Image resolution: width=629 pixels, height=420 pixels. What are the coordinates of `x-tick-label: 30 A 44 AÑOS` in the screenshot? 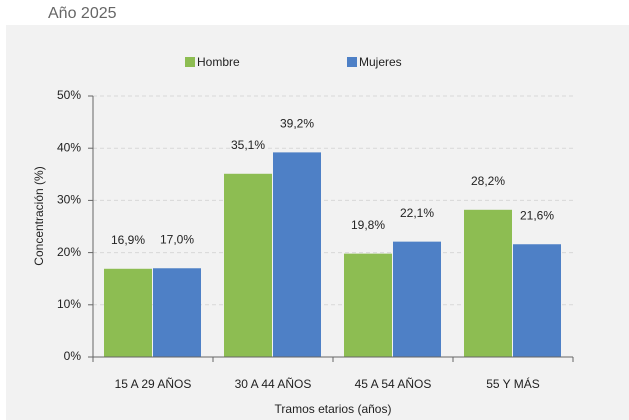 It's located at (273, 384).